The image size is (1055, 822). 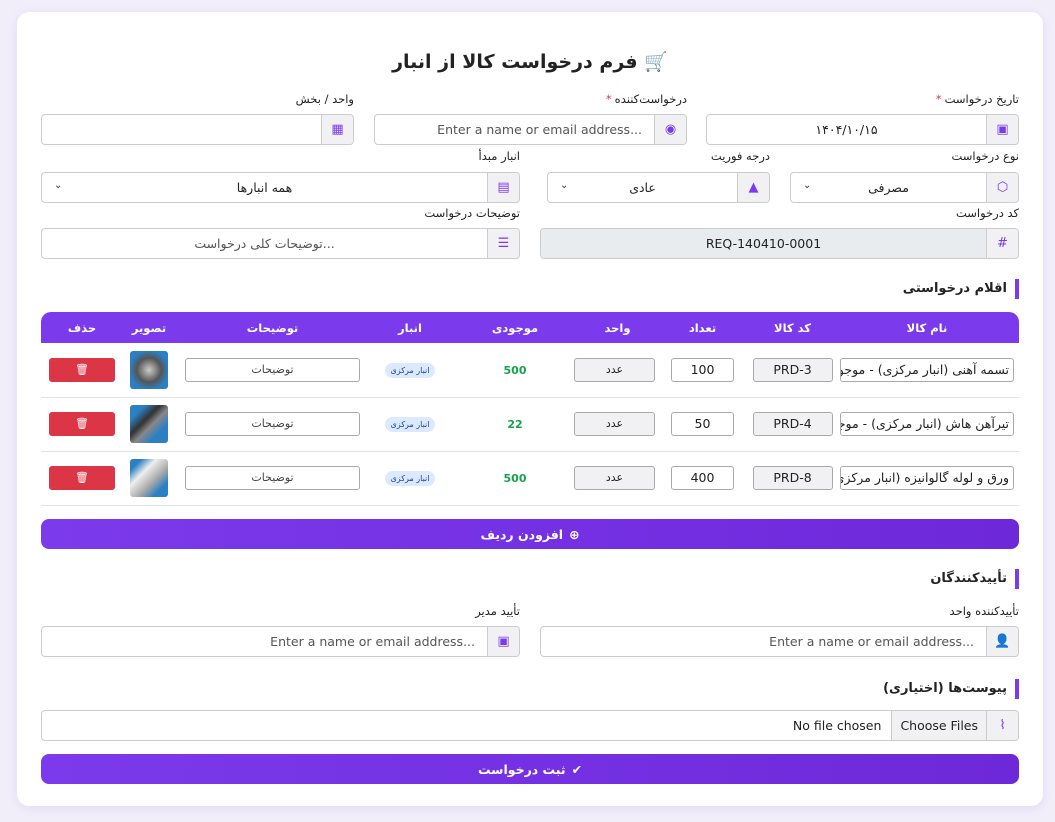 I want to click on col-warehouse: انبار, so click(x=410, y=327).